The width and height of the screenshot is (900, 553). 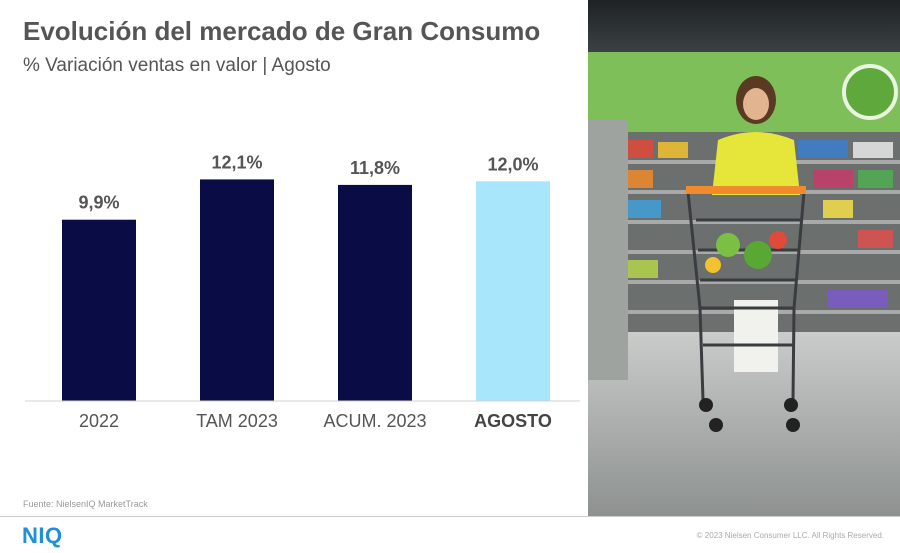 I want to click on data-label-0: 9,9%, so click(x=98, y=203).